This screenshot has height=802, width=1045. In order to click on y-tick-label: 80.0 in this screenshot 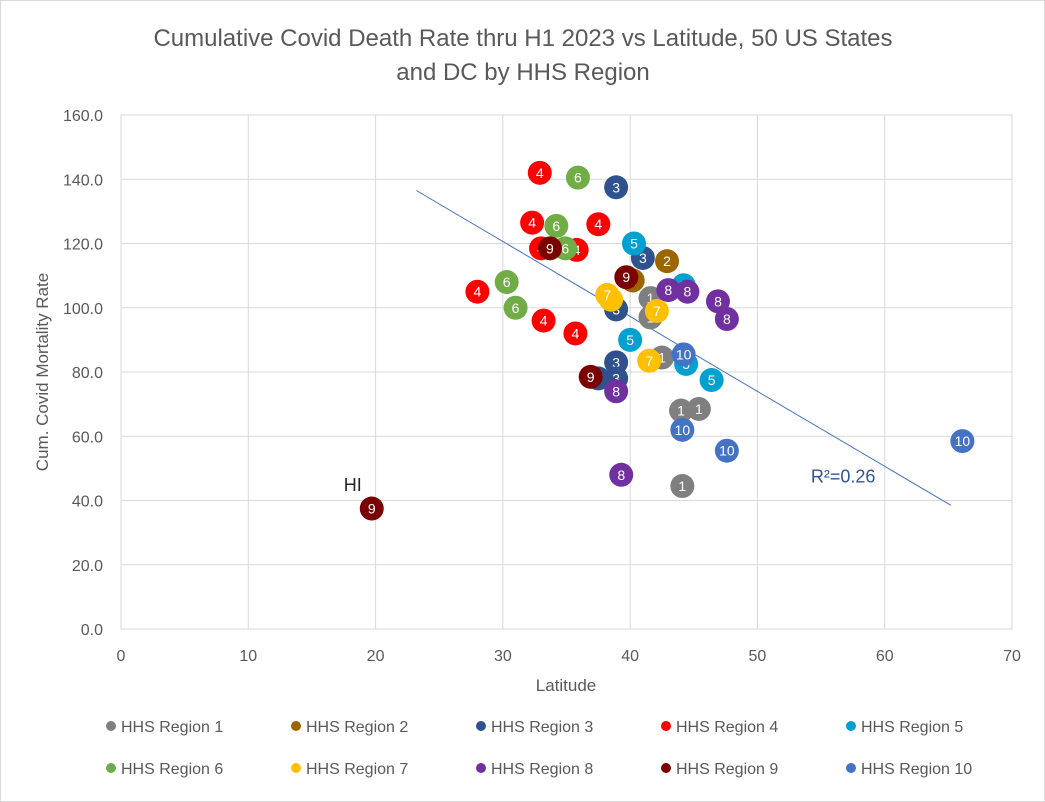, I will do `click(87, 373)`.